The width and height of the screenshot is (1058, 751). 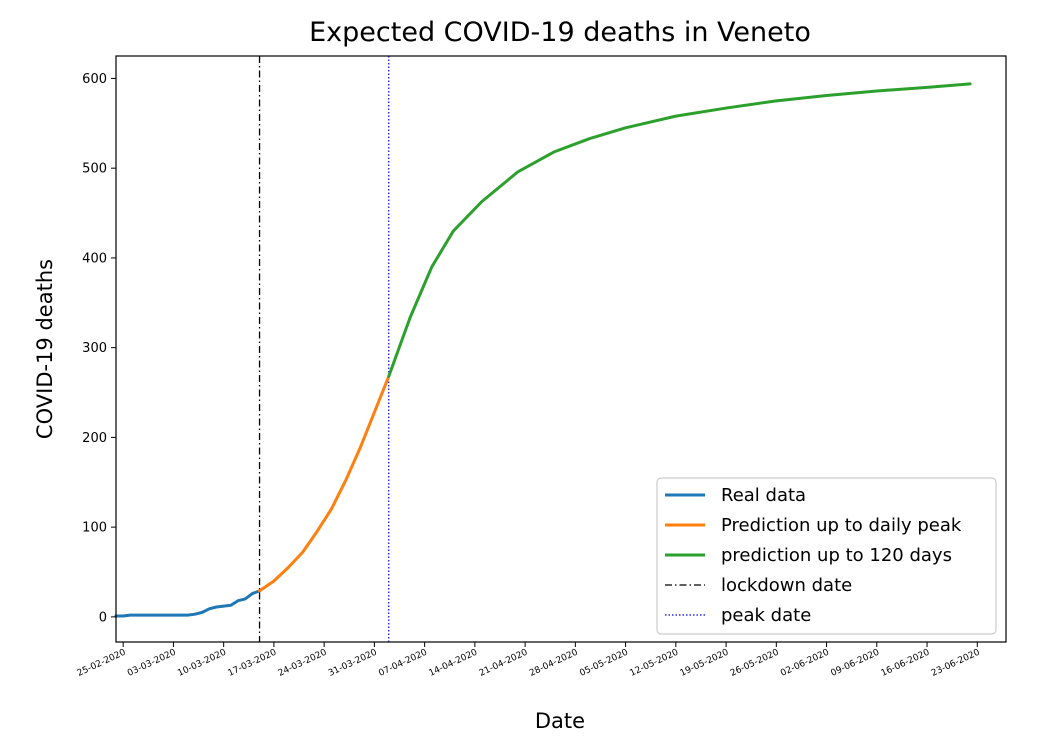 I want to click on y-tick-label: 100, so click(x=94, y=528).